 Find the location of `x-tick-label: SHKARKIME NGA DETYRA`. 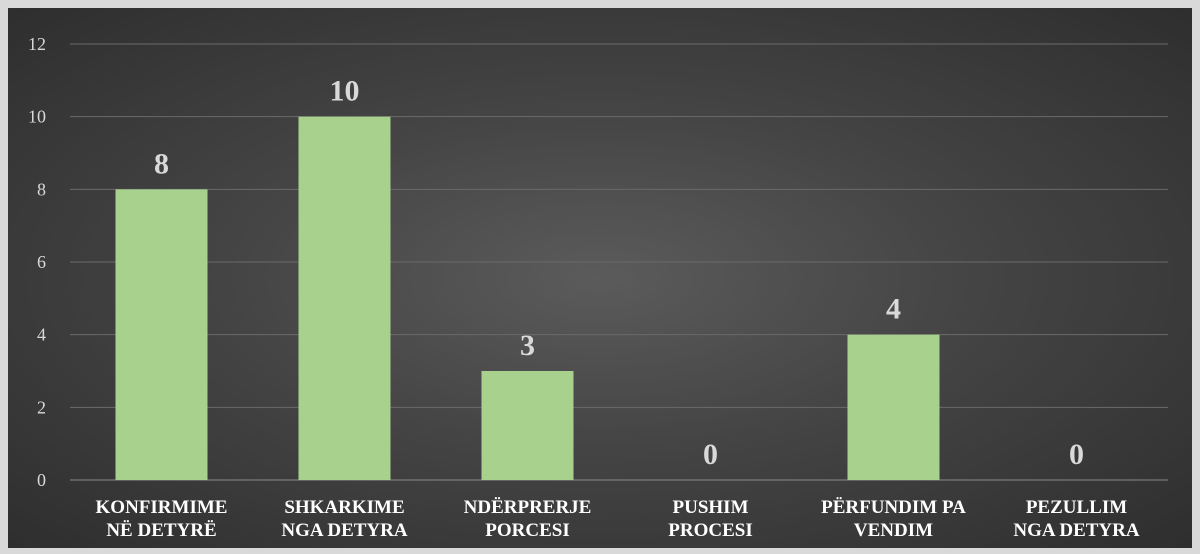

x-tick-label: SHKARKIME NGA DETYRA is located at coordinates (344, 519).